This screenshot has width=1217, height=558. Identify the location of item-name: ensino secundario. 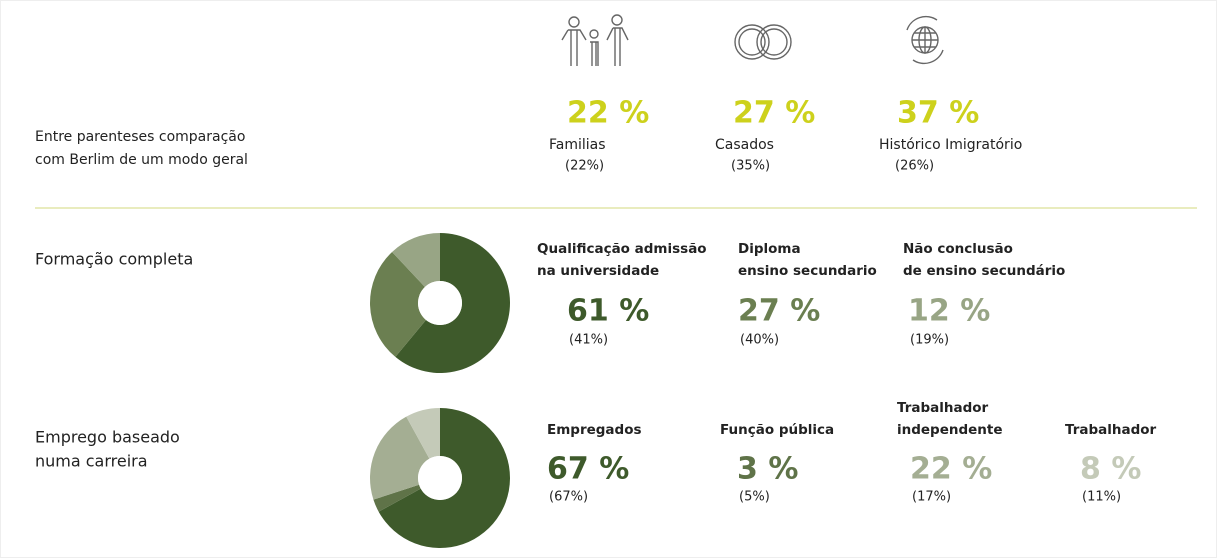
(807, 271).